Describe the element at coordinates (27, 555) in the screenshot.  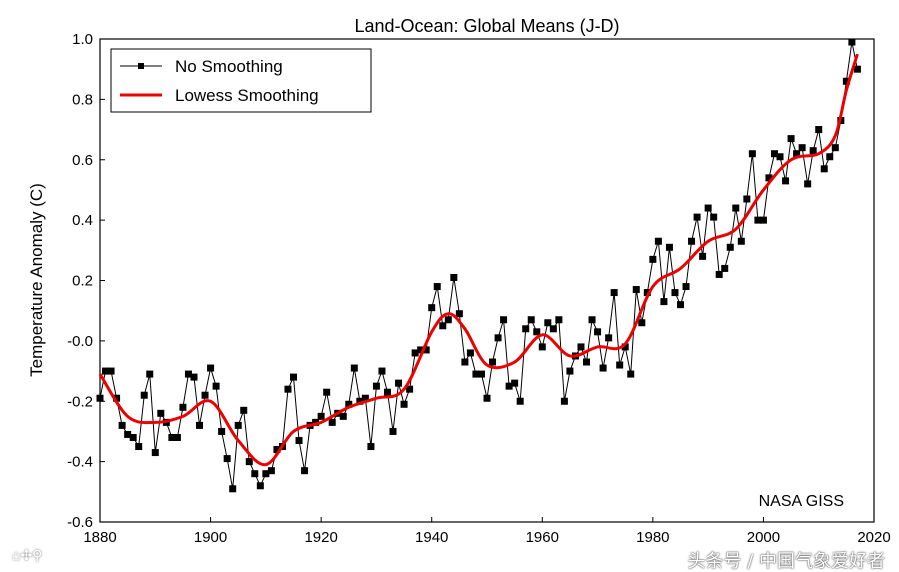
I see `watermark-icons: ⌂✣⚲` at that location.